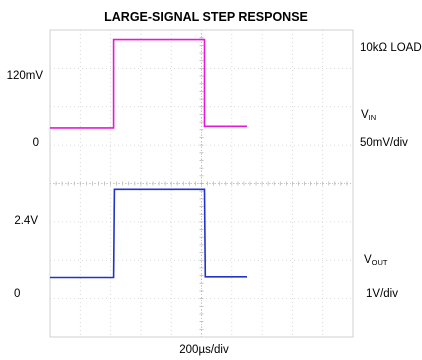 The width and height of the screenshot is (422, 360). What do you see at coordinates (26, 221) in the screenshot?
I see `vout-level-label: 2.4V` at bounding box center [26, 221].